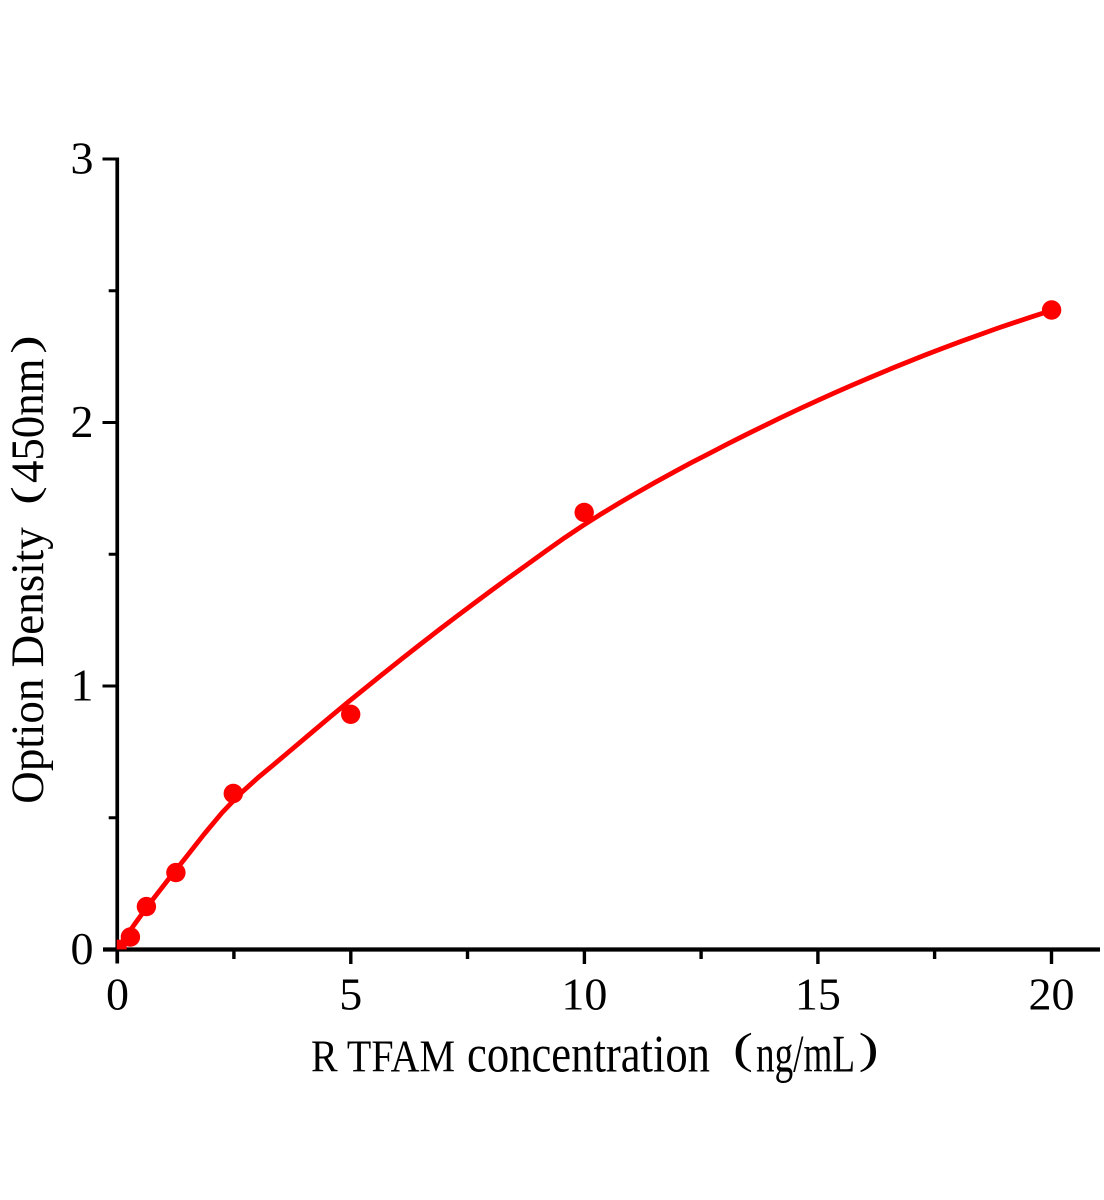 The height and width of the screenshot is (1200, 1104). I want to click on svg-text: 10, so click(584, 994).